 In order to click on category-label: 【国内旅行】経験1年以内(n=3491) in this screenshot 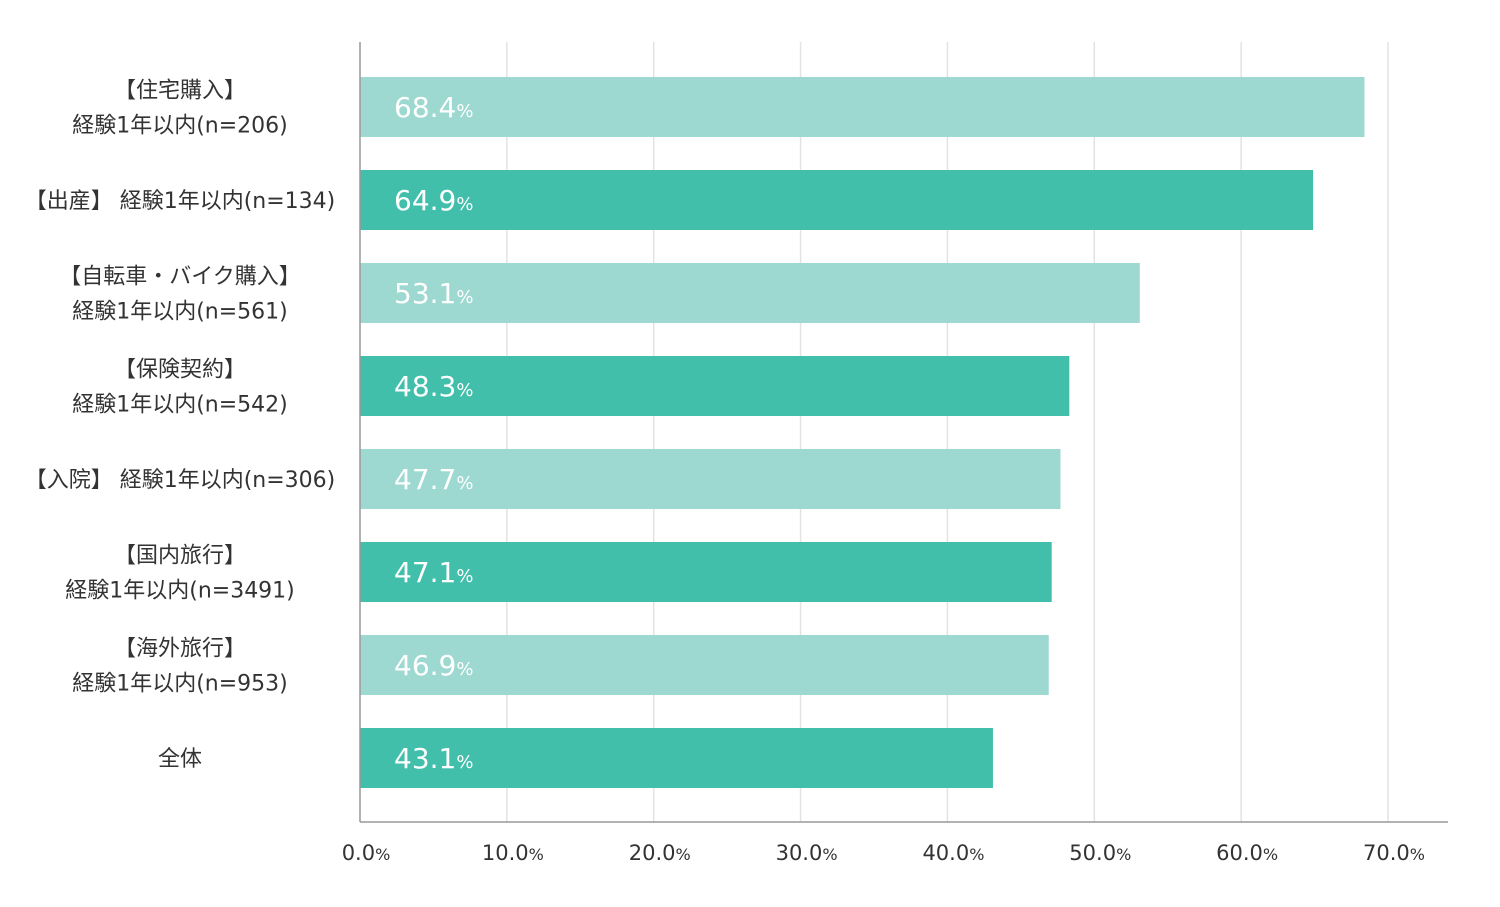, I will do `click(180, 574)`.